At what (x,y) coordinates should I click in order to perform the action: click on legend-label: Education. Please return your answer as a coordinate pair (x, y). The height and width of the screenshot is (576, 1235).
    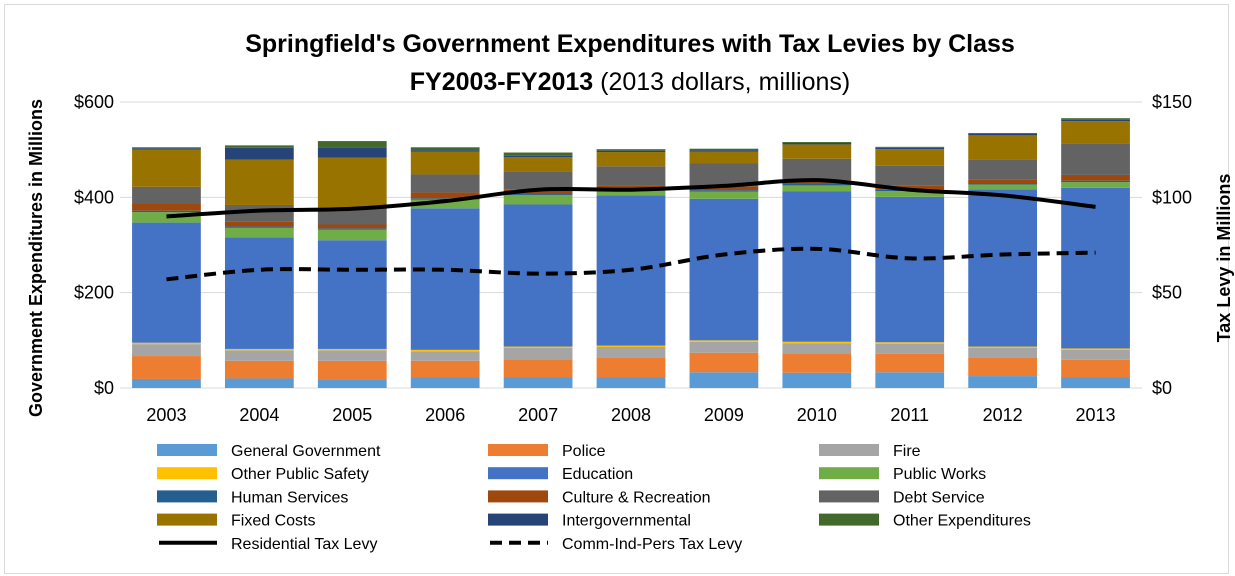
    Looking at the image, I should click on (597, 474).